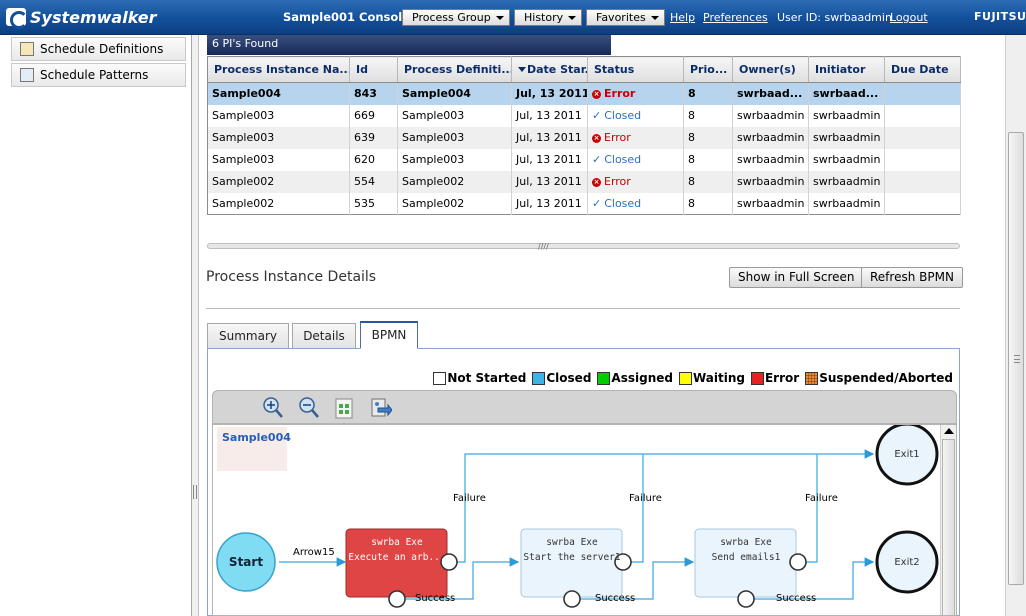  What do you see at coordinates (569, 378) in the screenshot?
I see `legend-label: Closed` at bounding box center [569, 378].